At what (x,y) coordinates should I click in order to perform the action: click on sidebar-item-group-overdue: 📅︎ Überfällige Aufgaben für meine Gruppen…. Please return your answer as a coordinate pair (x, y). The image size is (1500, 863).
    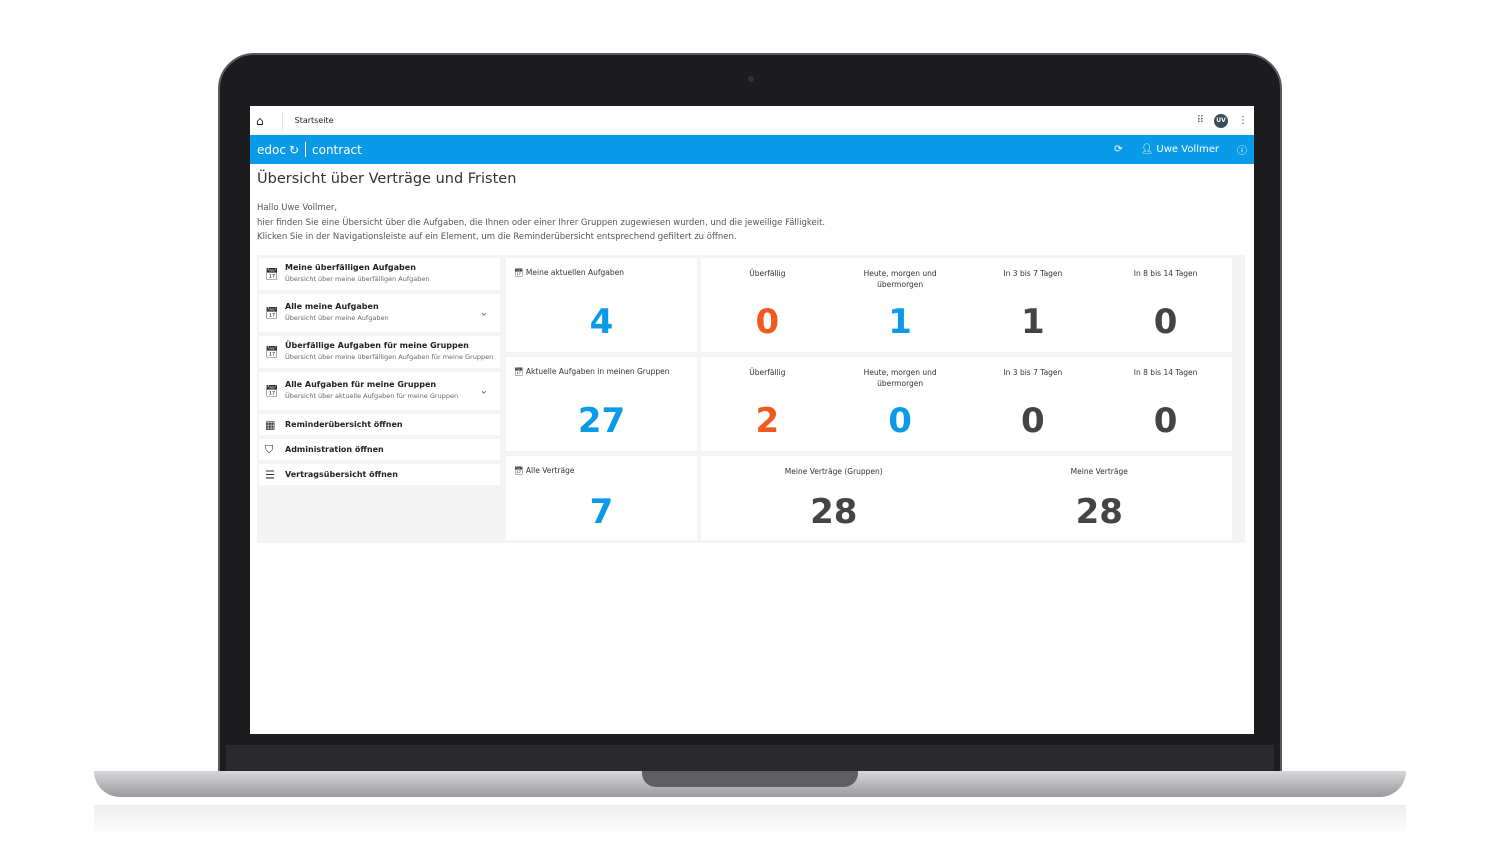
    Looking at the image, I should click on (379, 352).